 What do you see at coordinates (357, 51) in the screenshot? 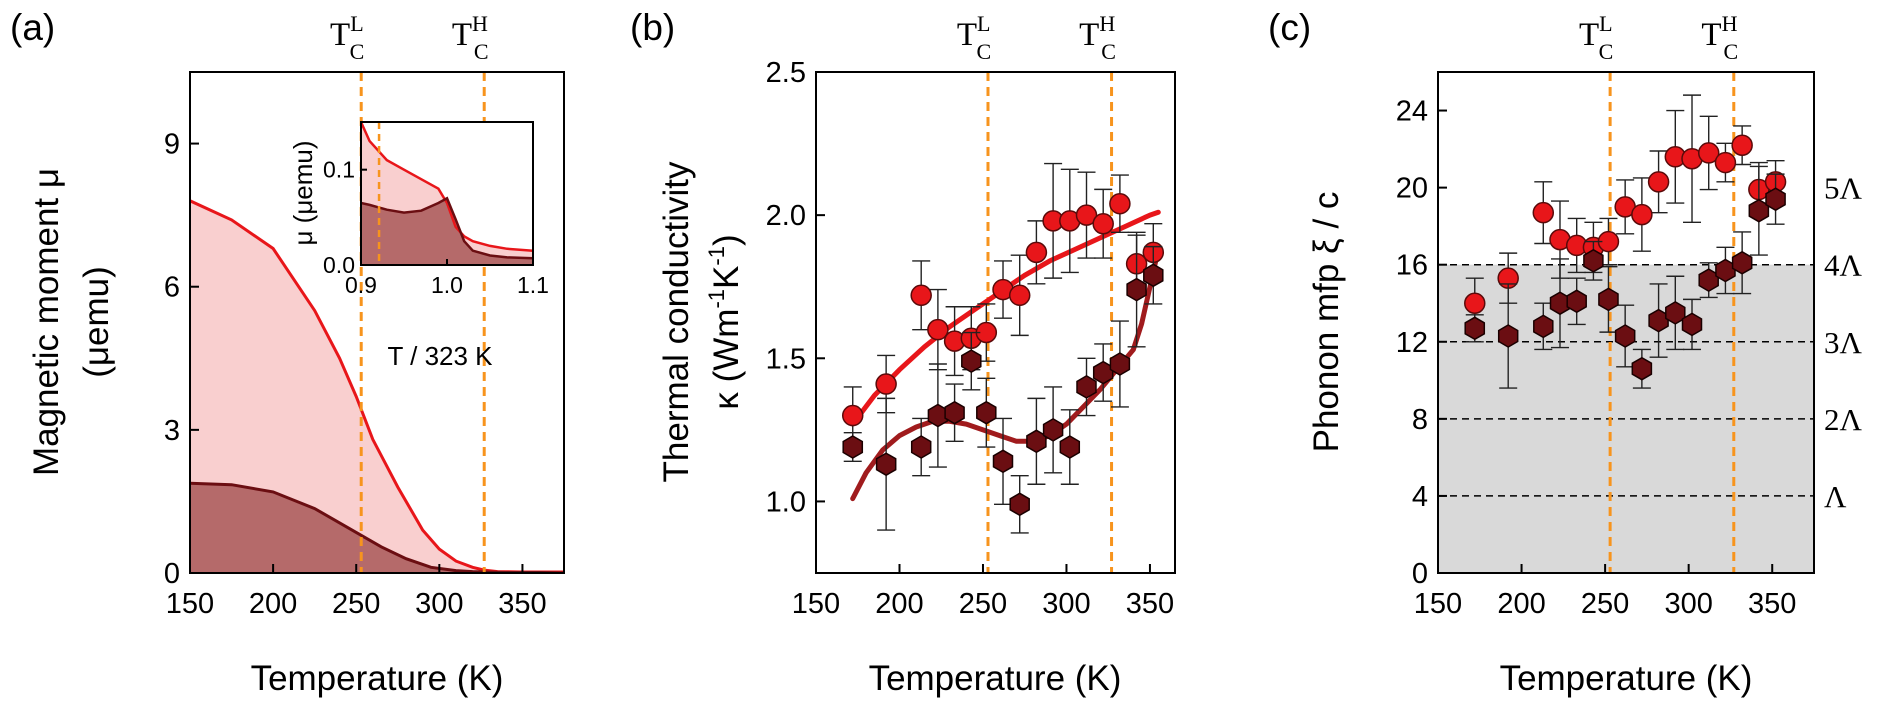
I see `tc-low-a-label-sub: C` at bounding box center [357, 51].